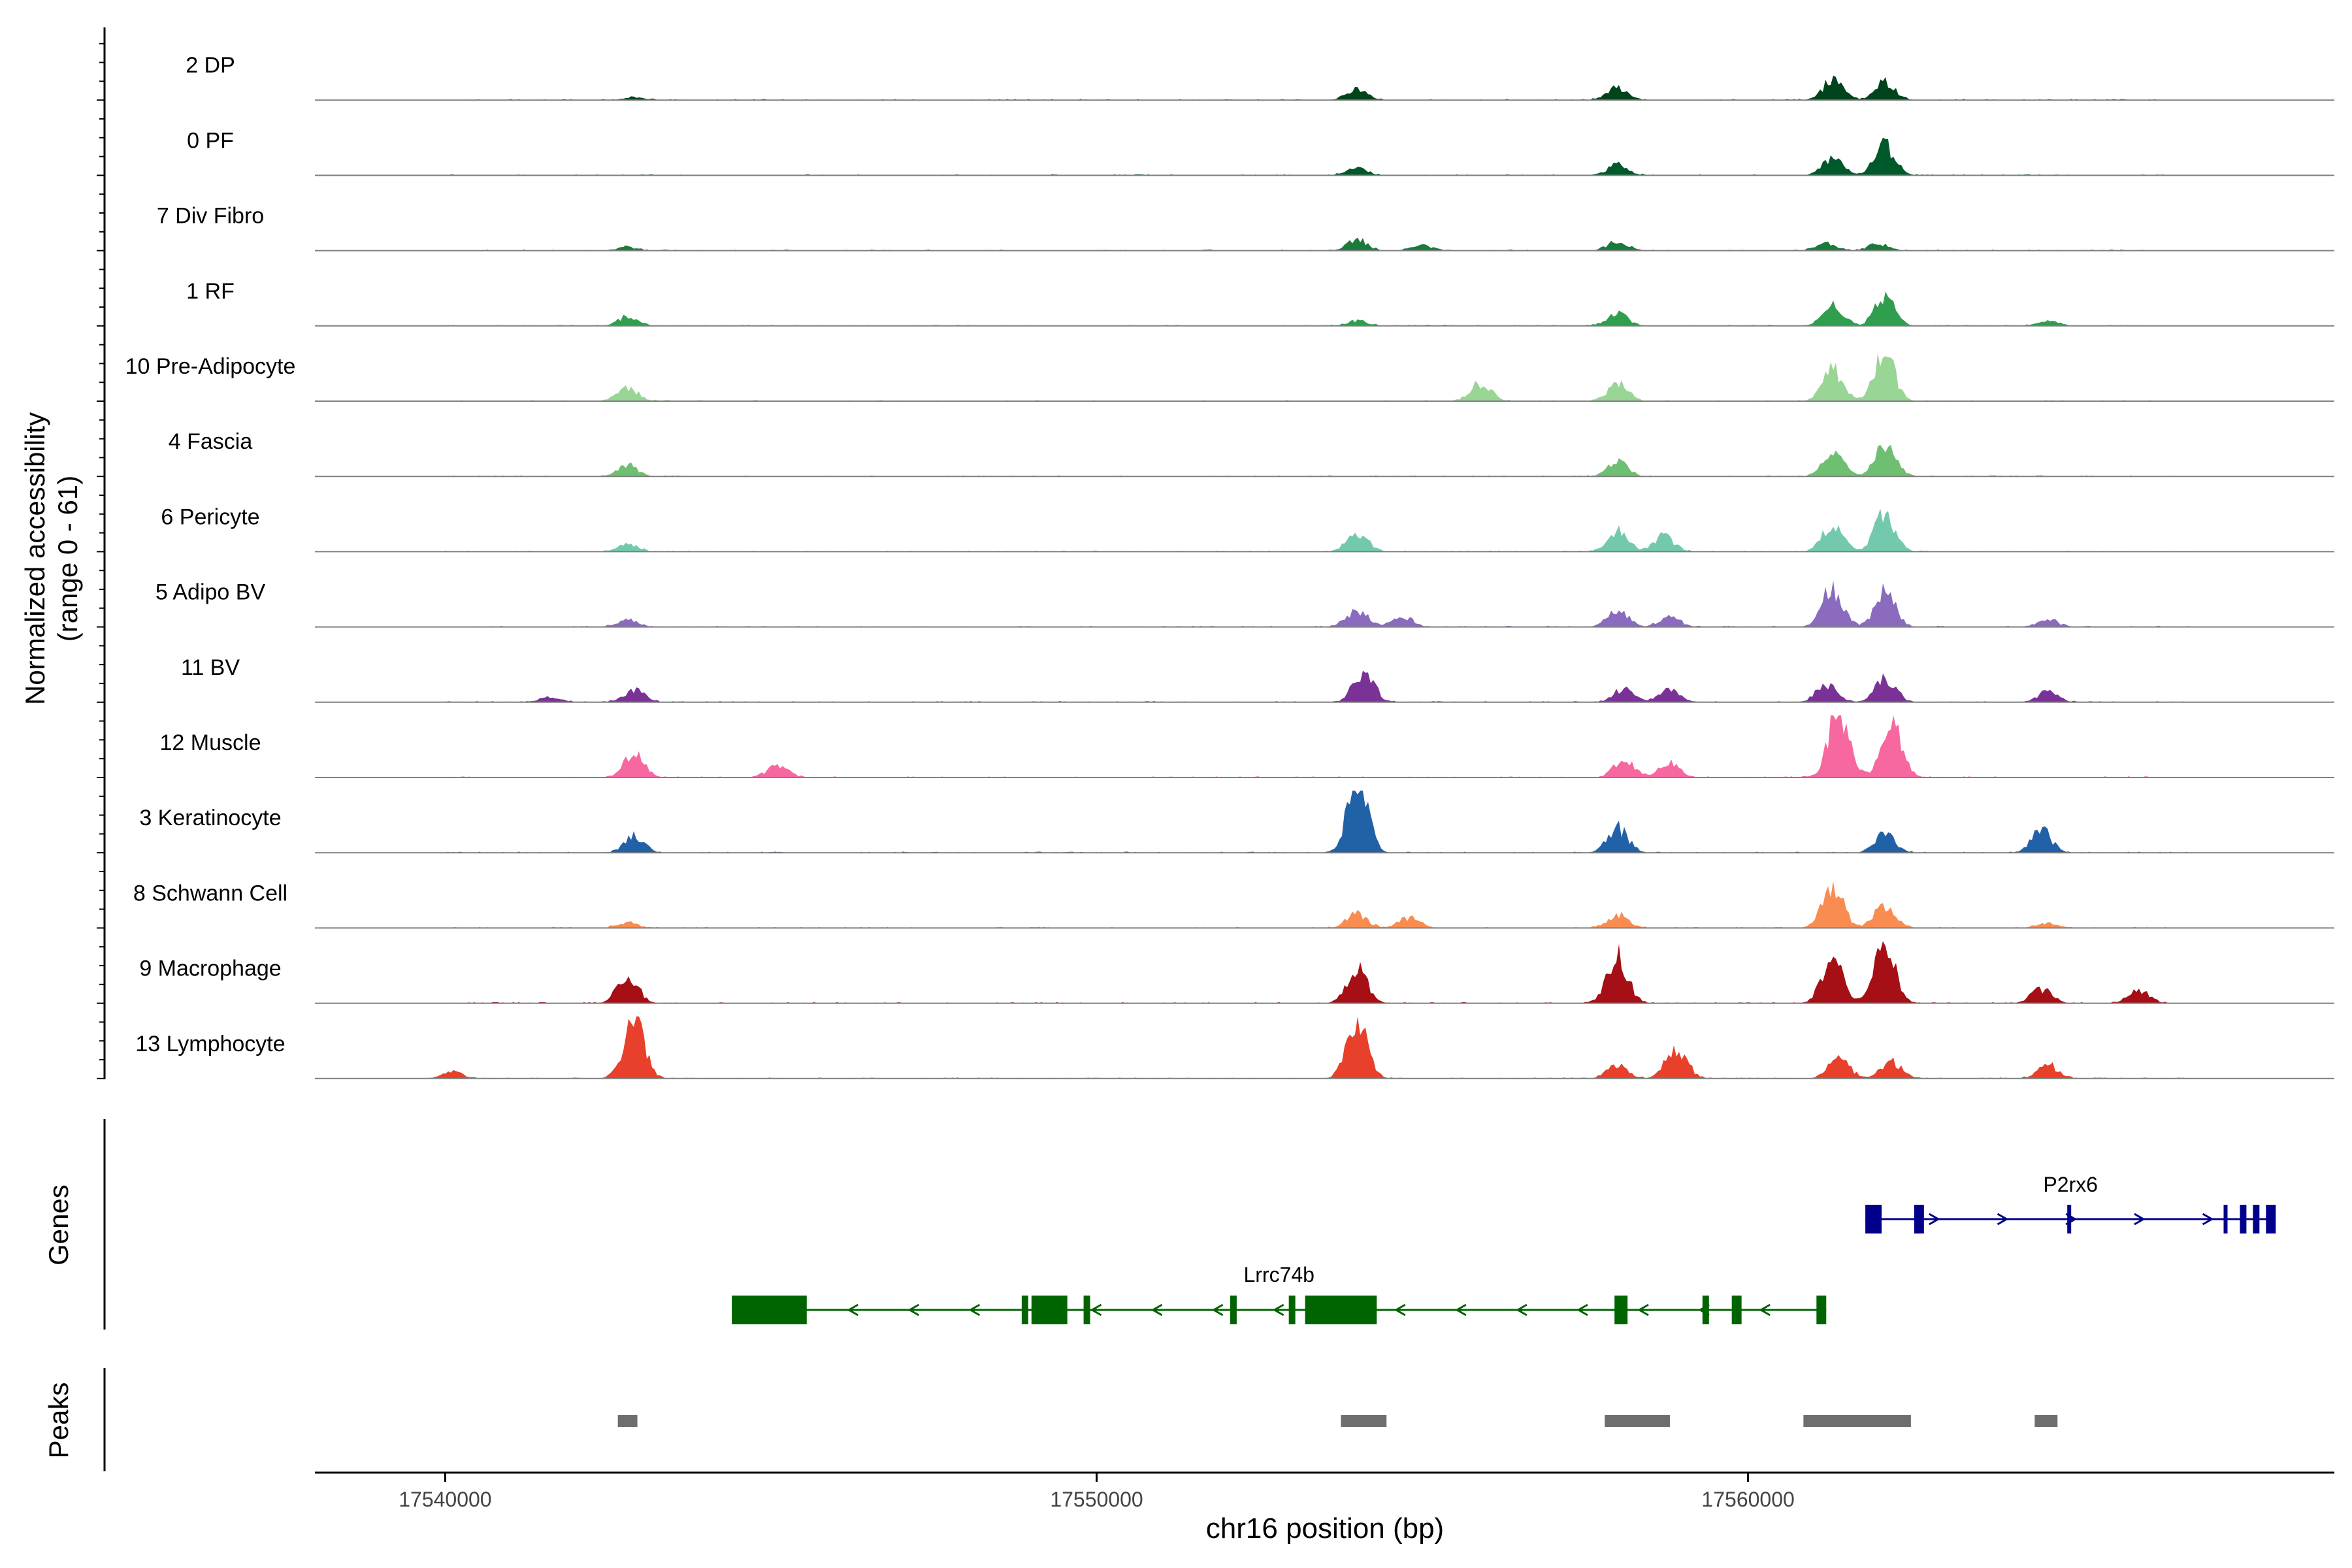 Image resolution: width=2352 pixels, height=1568 pixels. Describe the element at coordinates (1504, 1248) in the screenshot. I see `gene-models: P2rx6 Lrrc74b` at that location.